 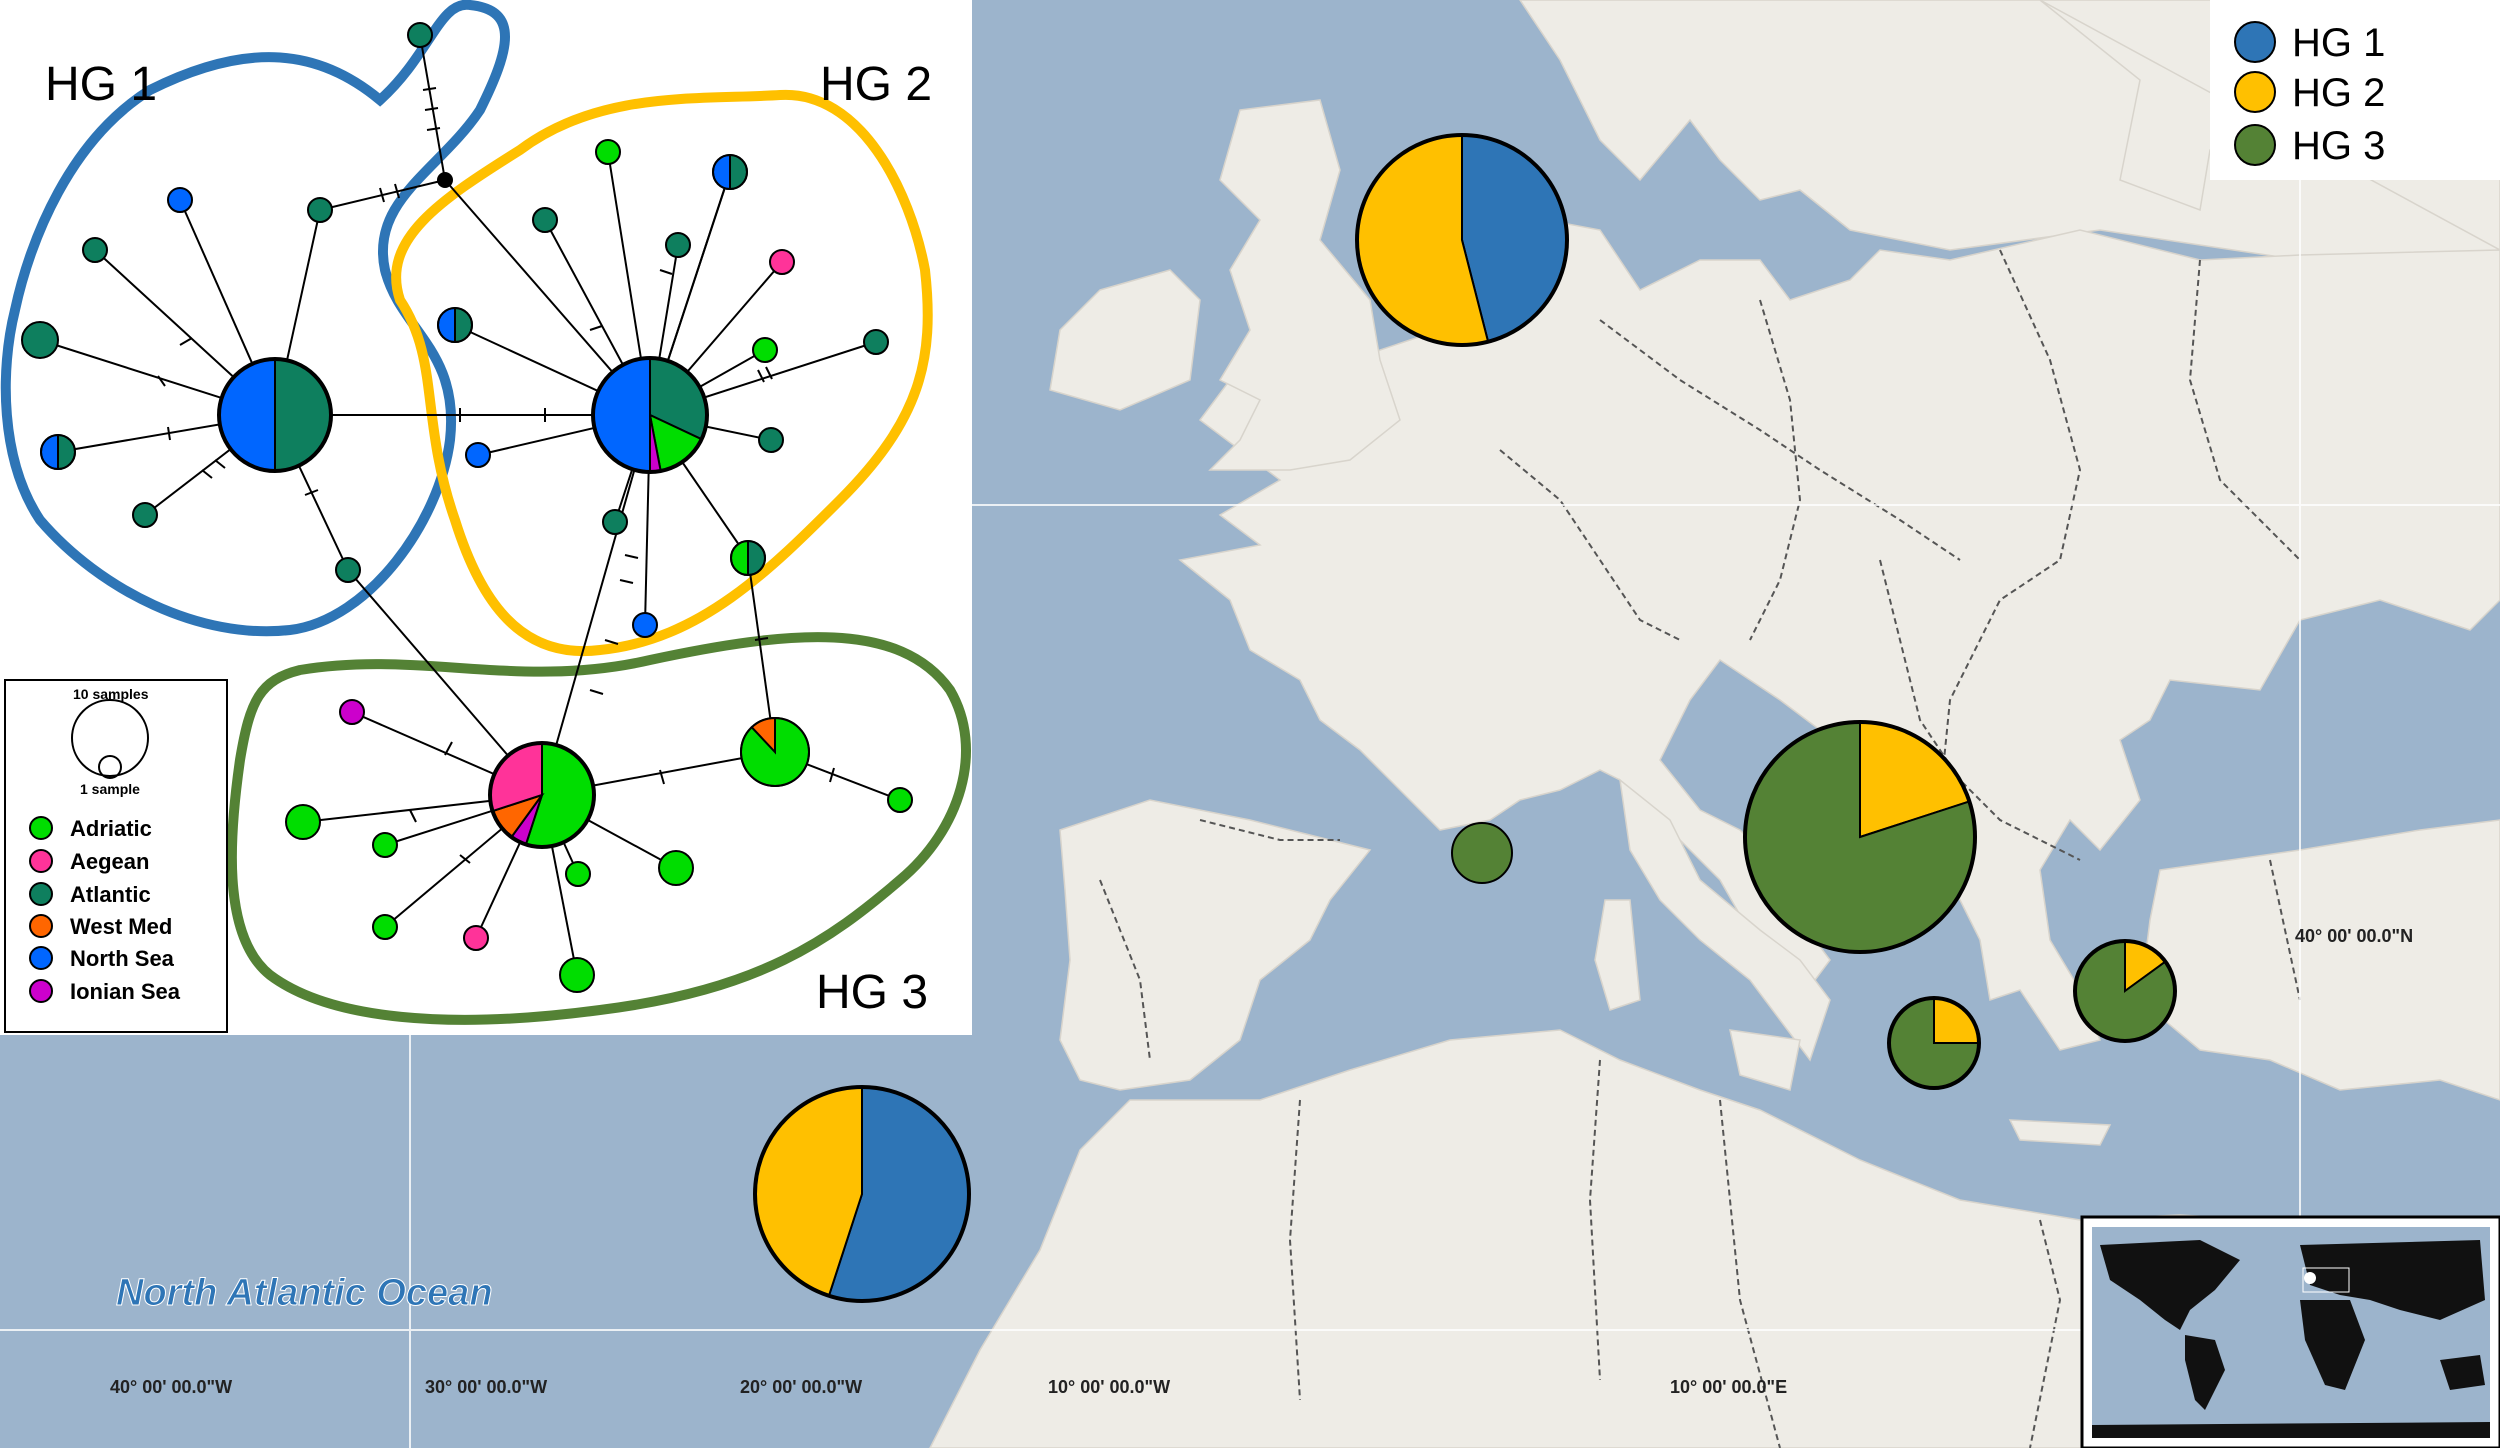 I want to click on site-gulf-of-lion-outline, so click(x=1482, y=853).